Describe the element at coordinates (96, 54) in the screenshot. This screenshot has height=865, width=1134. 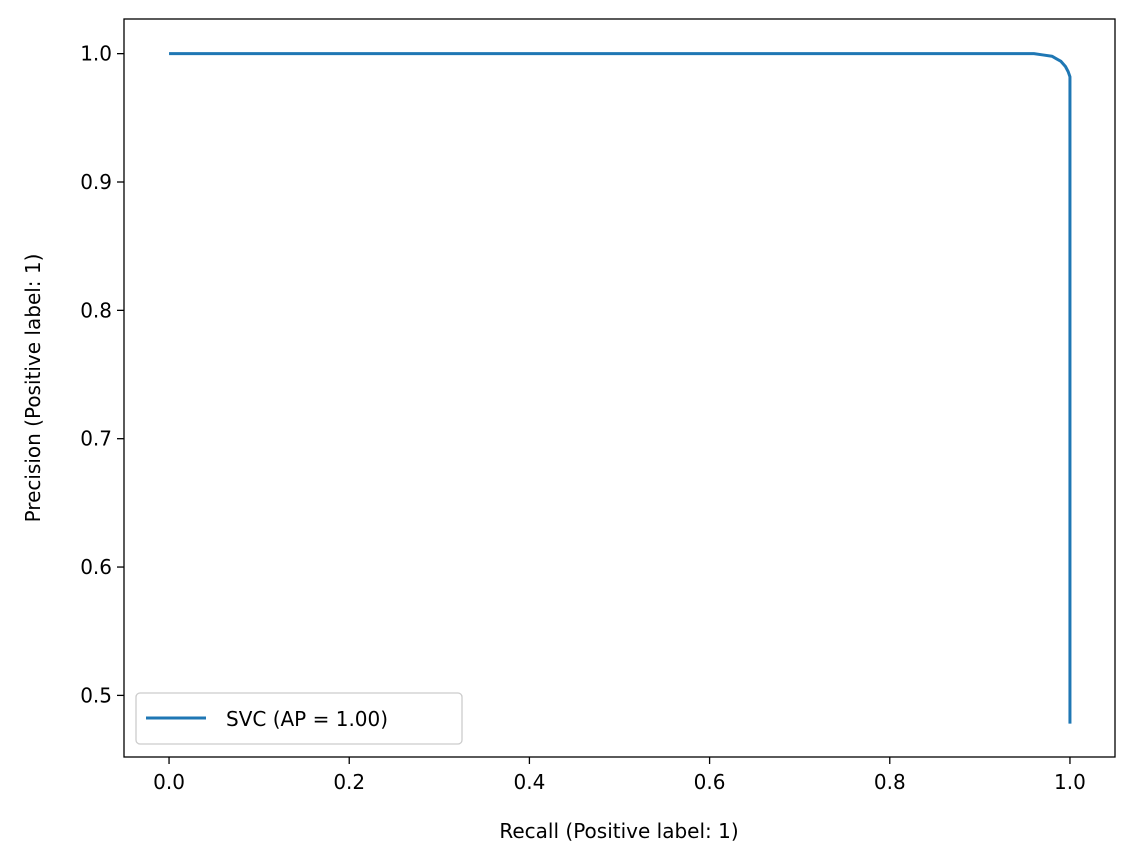
I see `y-tick-label: 1.0` at that location.